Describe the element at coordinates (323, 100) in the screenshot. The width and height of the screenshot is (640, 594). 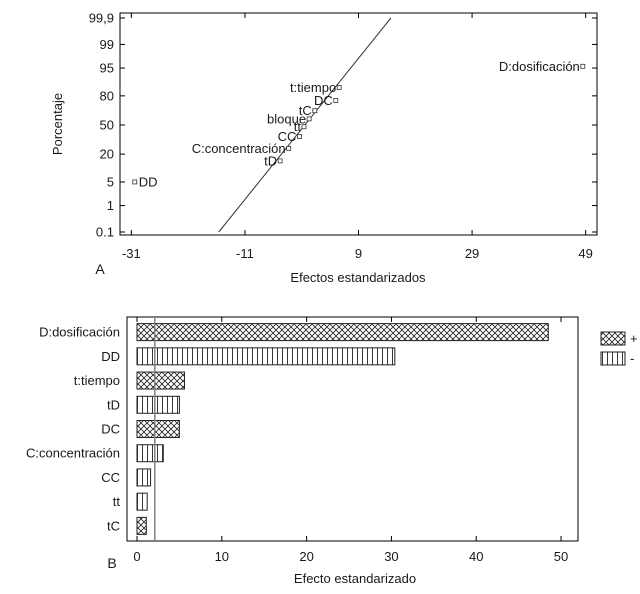
I see `point-label: DC` at that location.